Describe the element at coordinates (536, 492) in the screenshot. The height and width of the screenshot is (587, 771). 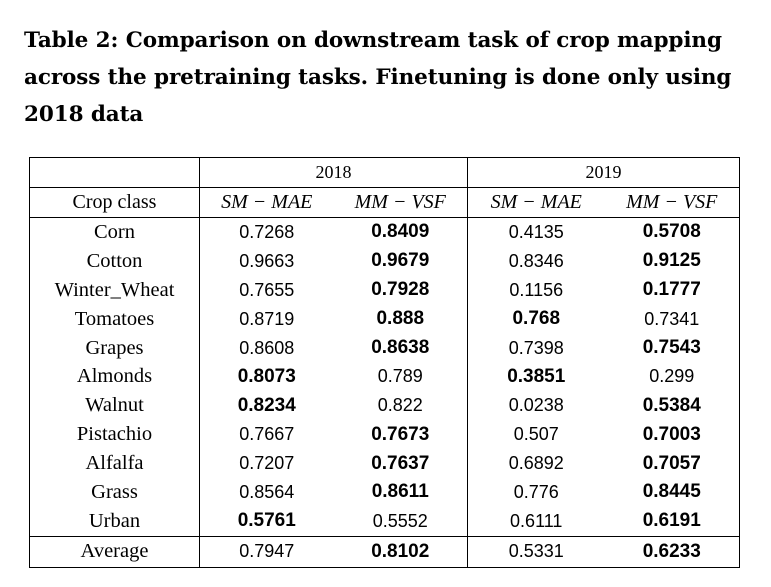
I see `score-cell: 0.776` at that location.